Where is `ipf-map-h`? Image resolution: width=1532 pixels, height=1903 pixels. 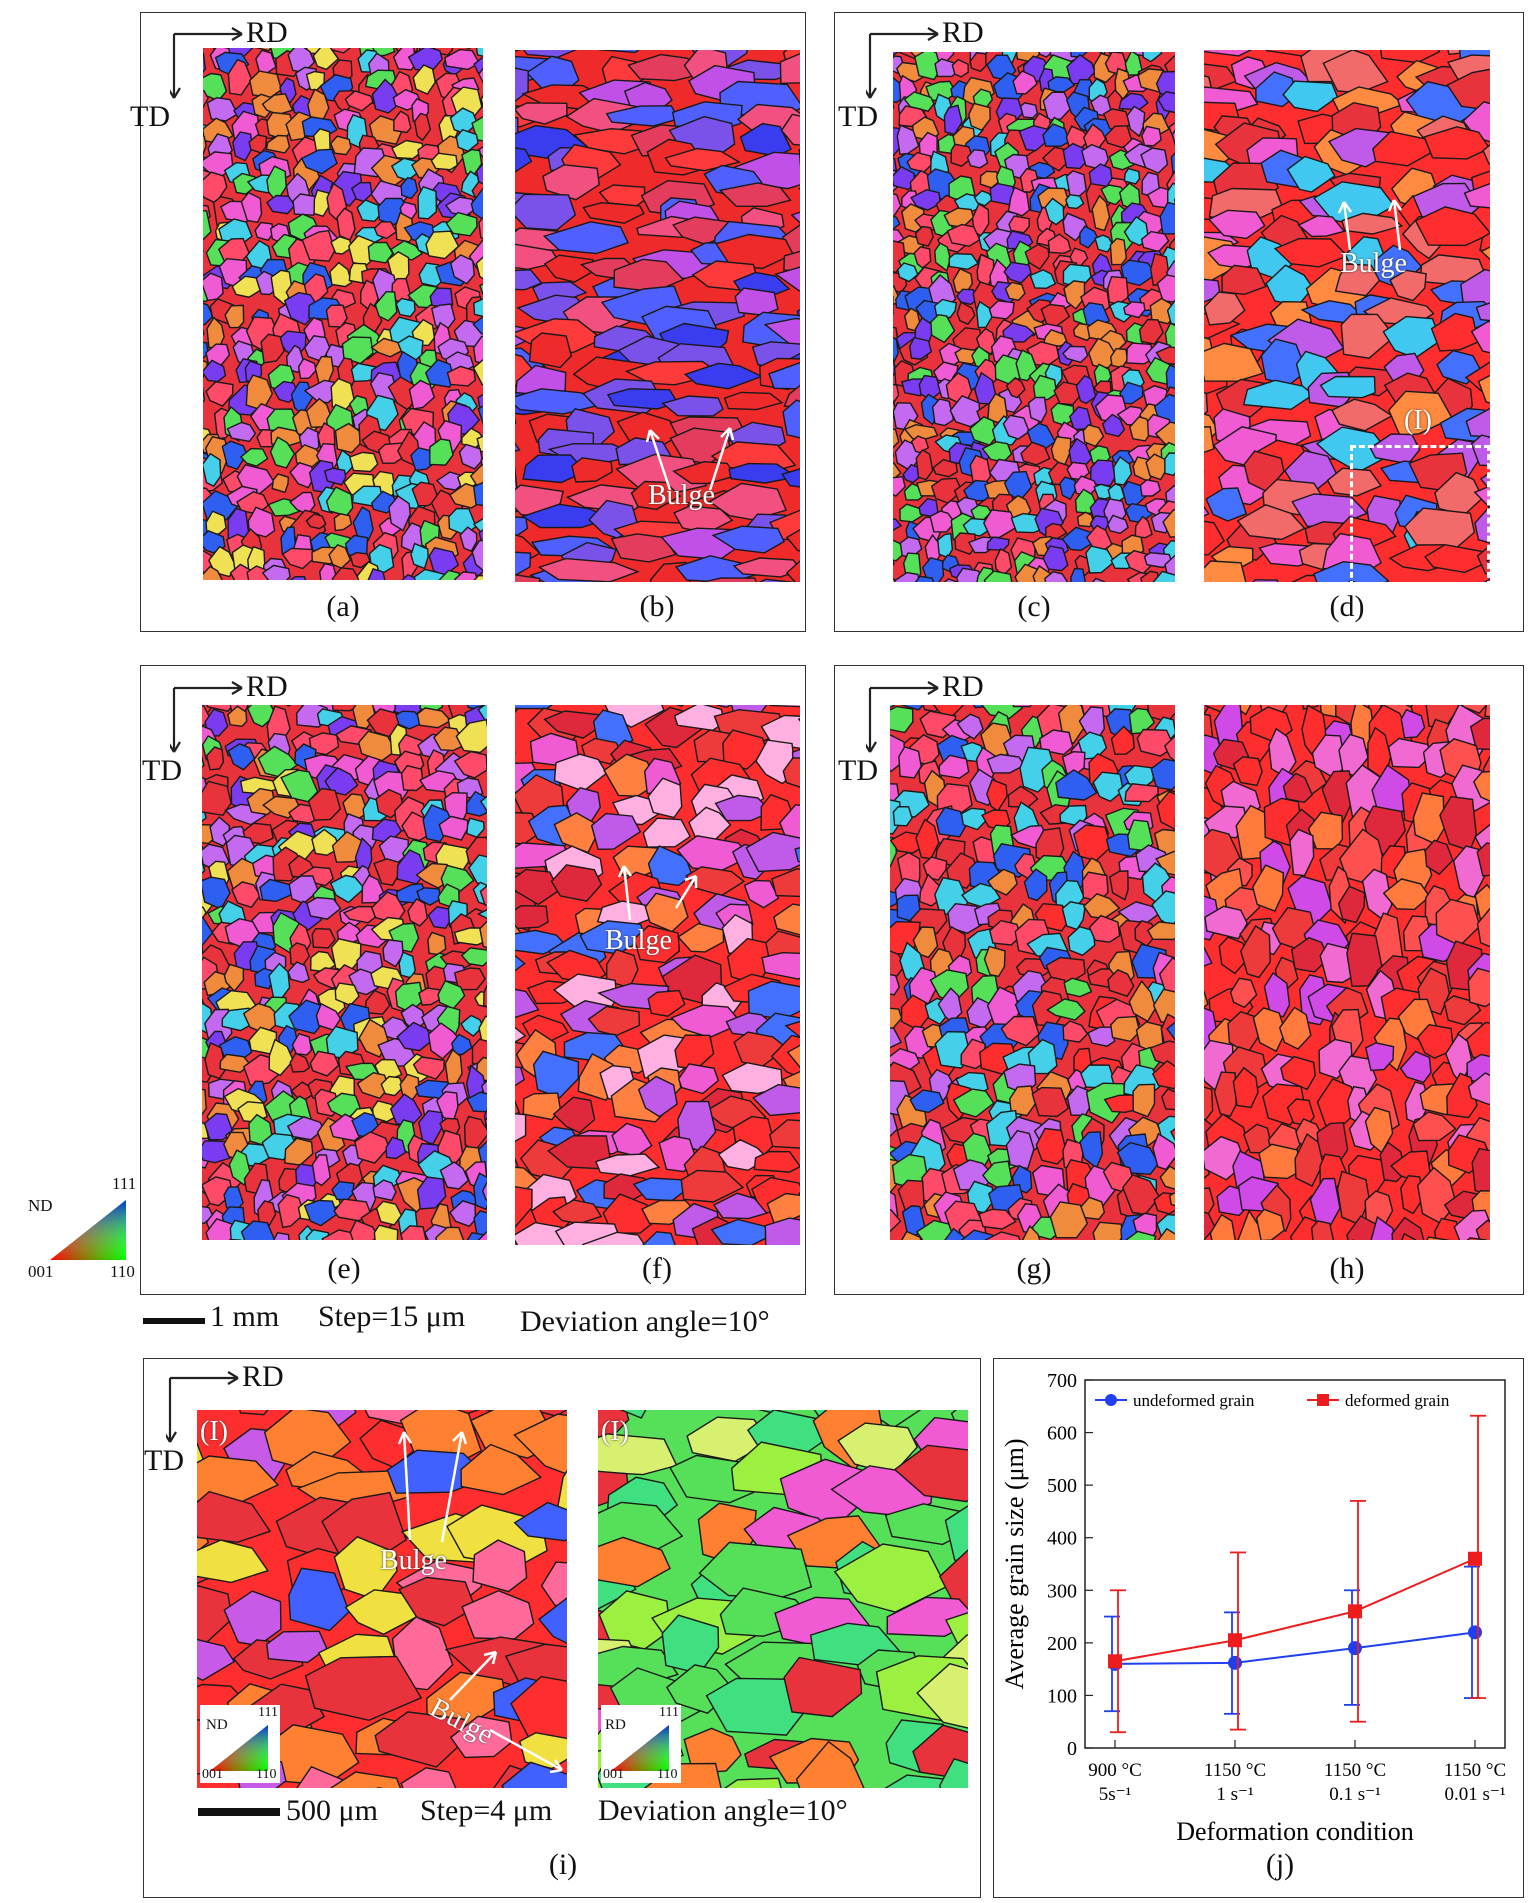
ipf-map-h is located at coordinates (1347, 972).